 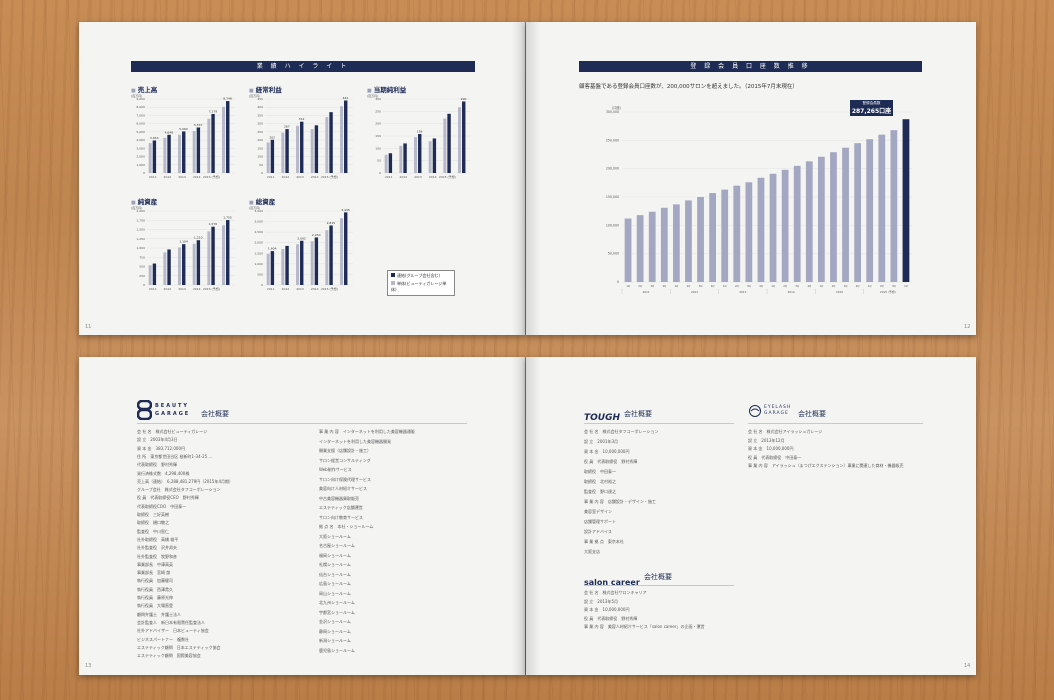 I want to click on info-row: 取締役 北村裕之, so click(x=600, y=481).